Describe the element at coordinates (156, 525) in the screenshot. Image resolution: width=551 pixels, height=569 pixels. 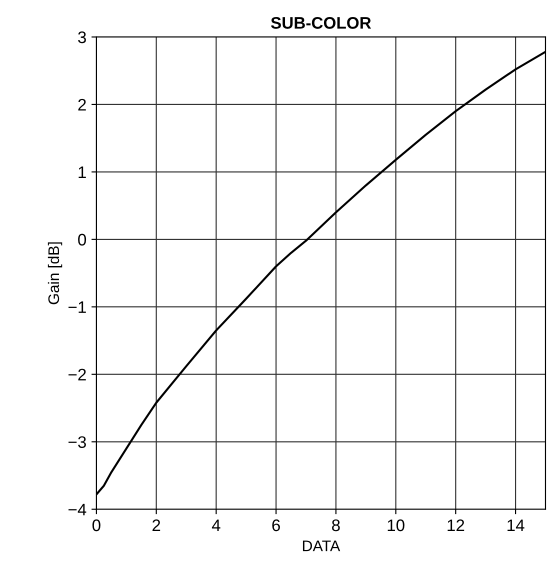
I see `x-tick-label: 2` at that location.